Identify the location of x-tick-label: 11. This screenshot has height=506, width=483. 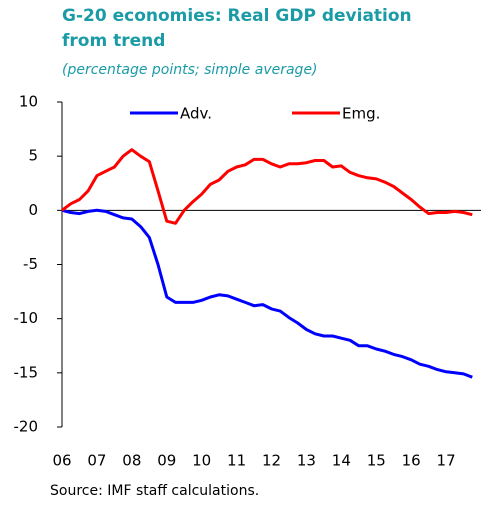
(236, 461).